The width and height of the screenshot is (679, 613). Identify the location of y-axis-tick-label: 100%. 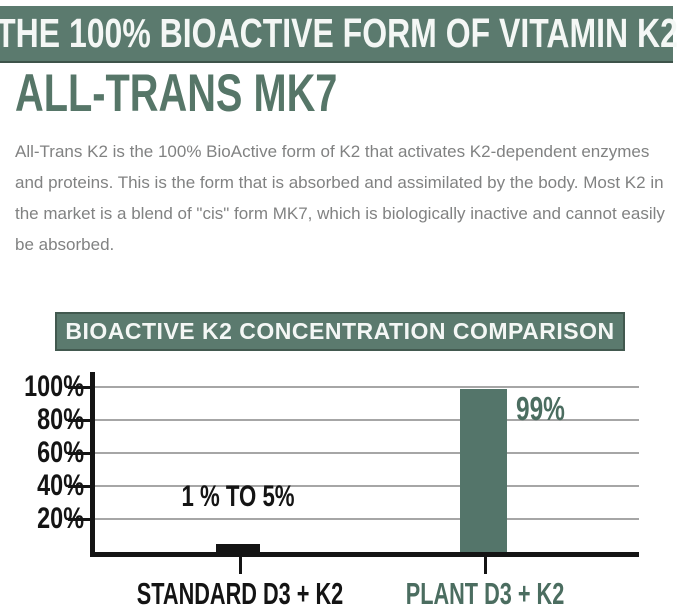
(54, 386).